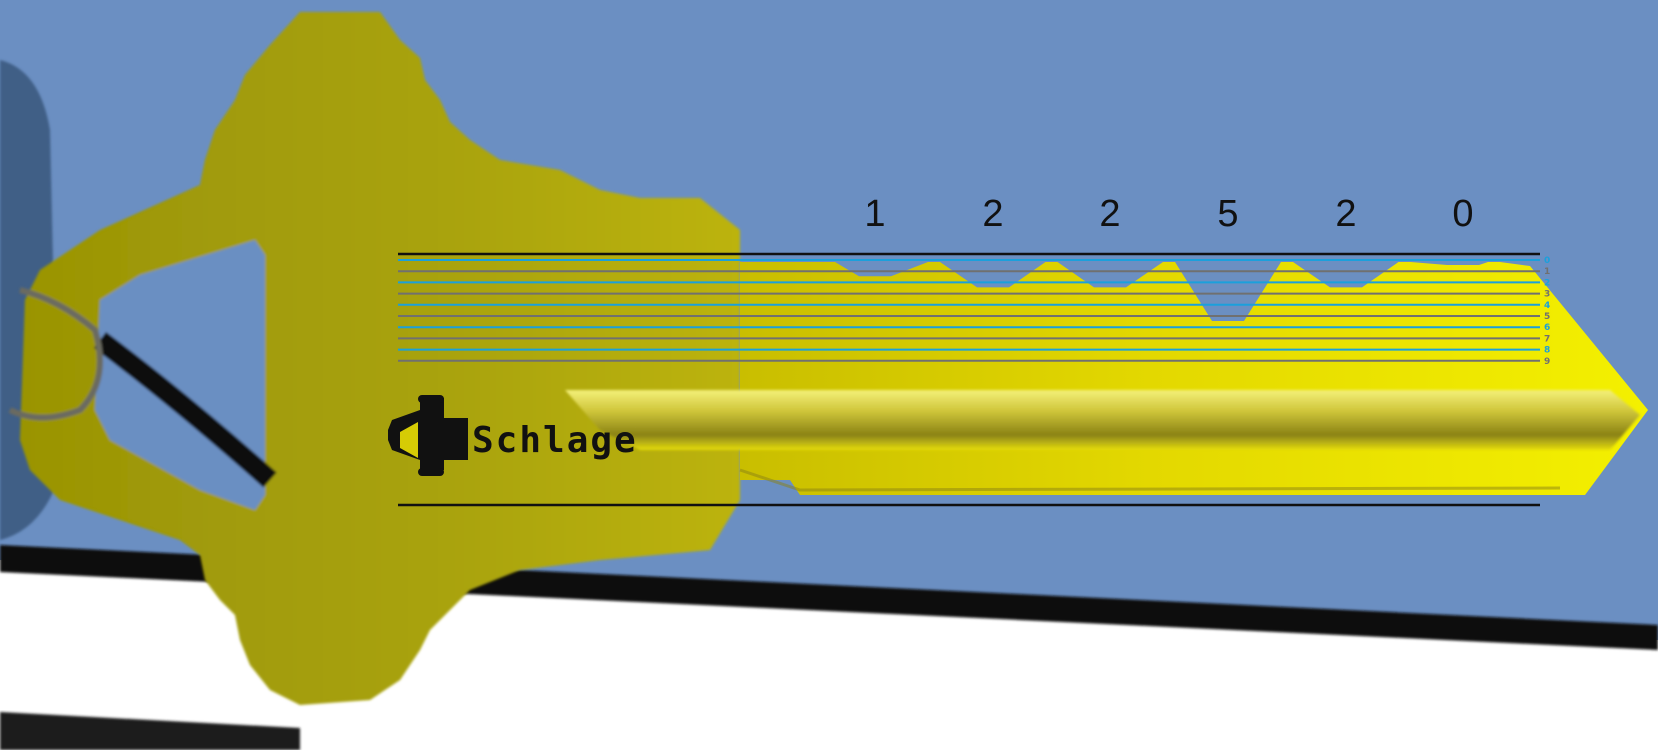  What do you see at coordinates (1547, 261) in the screenshot?
I see `depth-label: 0` at bounding box center [1547, 261].